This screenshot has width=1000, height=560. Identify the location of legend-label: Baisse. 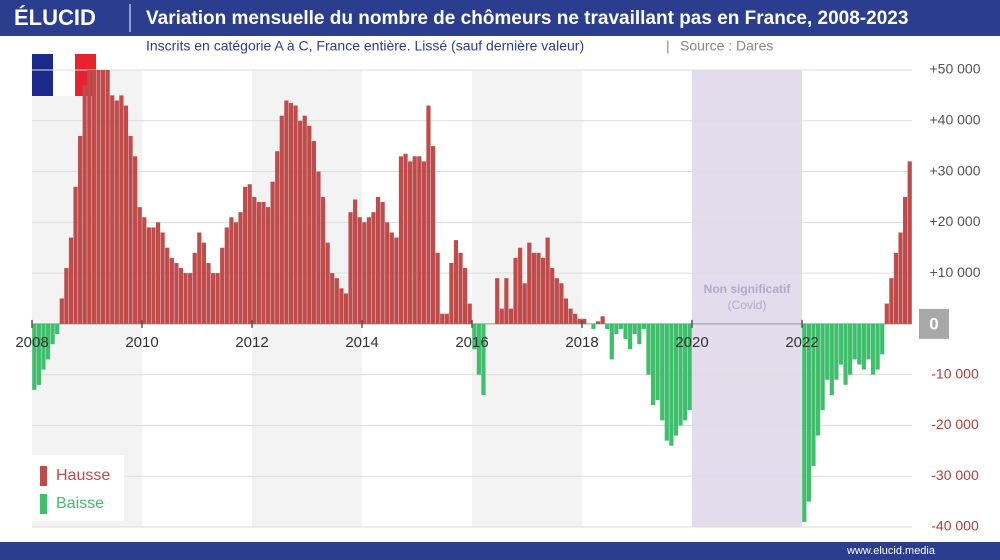
(80, 503).